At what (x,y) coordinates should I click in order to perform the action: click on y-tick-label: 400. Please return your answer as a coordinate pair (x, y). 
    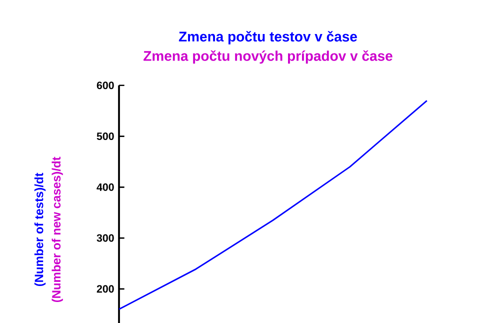
    Looking at the image, I should click on (105, 187).